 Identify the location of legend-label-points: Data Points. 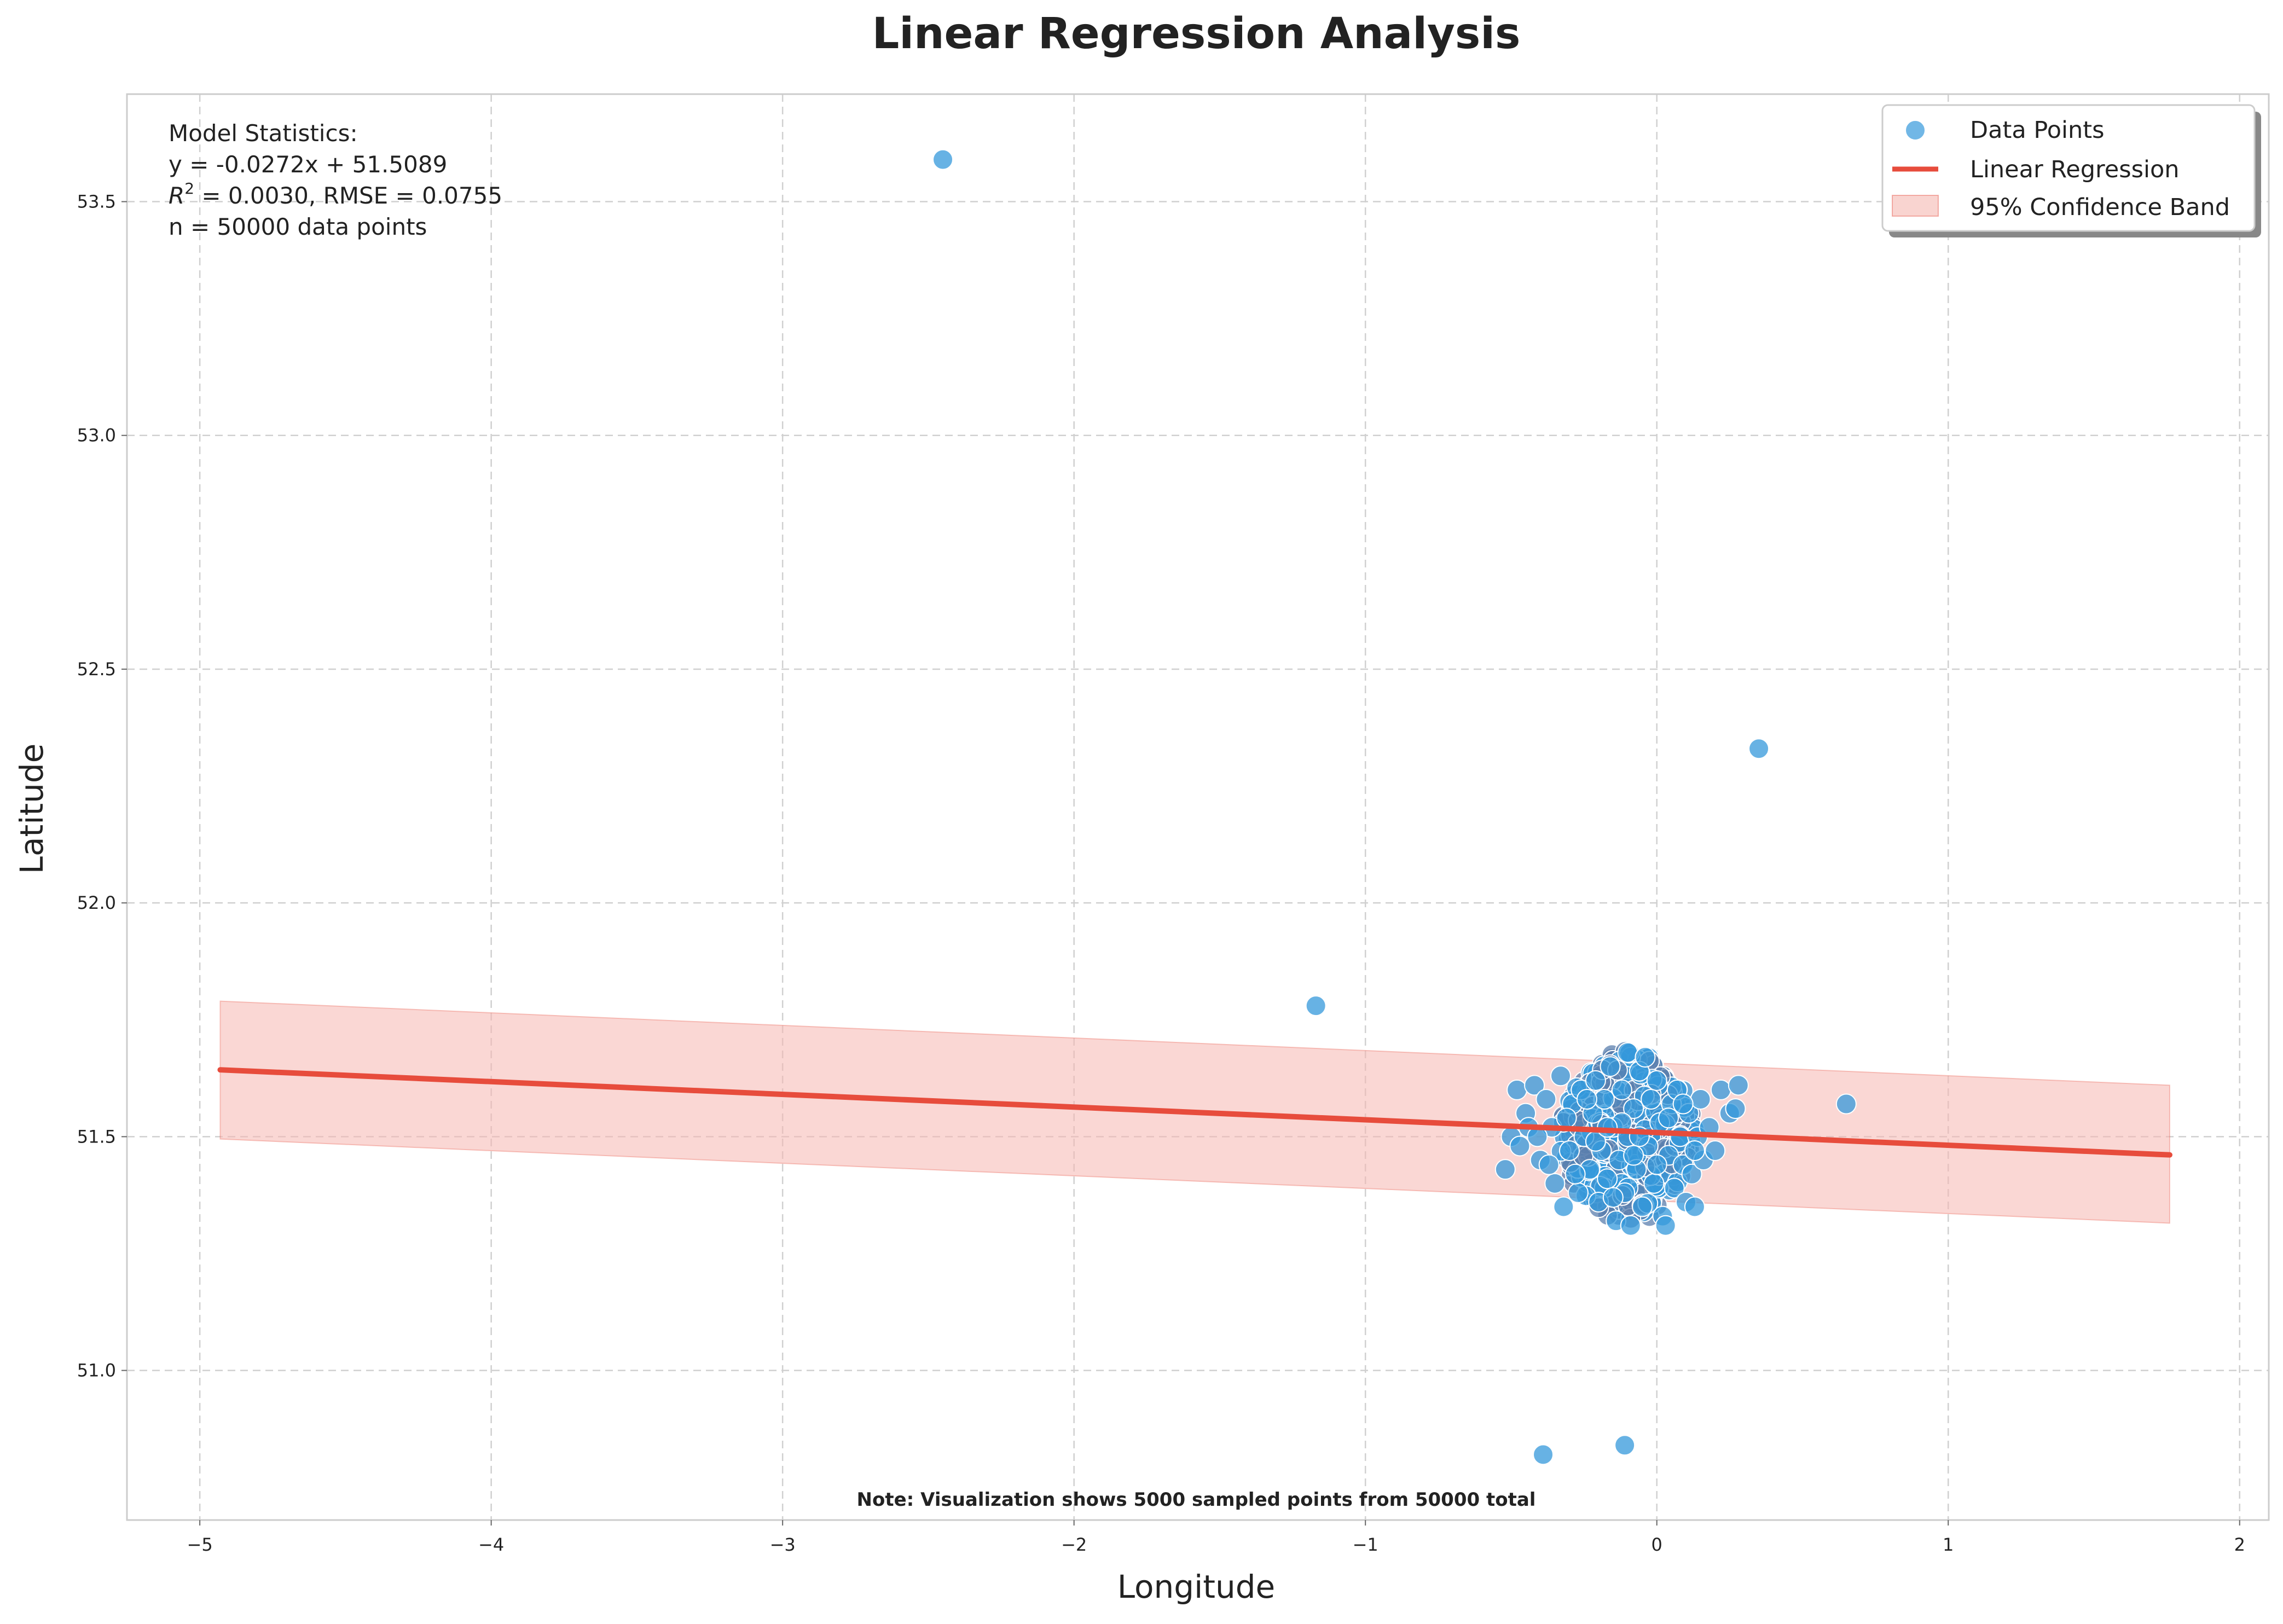
(2038, 130).